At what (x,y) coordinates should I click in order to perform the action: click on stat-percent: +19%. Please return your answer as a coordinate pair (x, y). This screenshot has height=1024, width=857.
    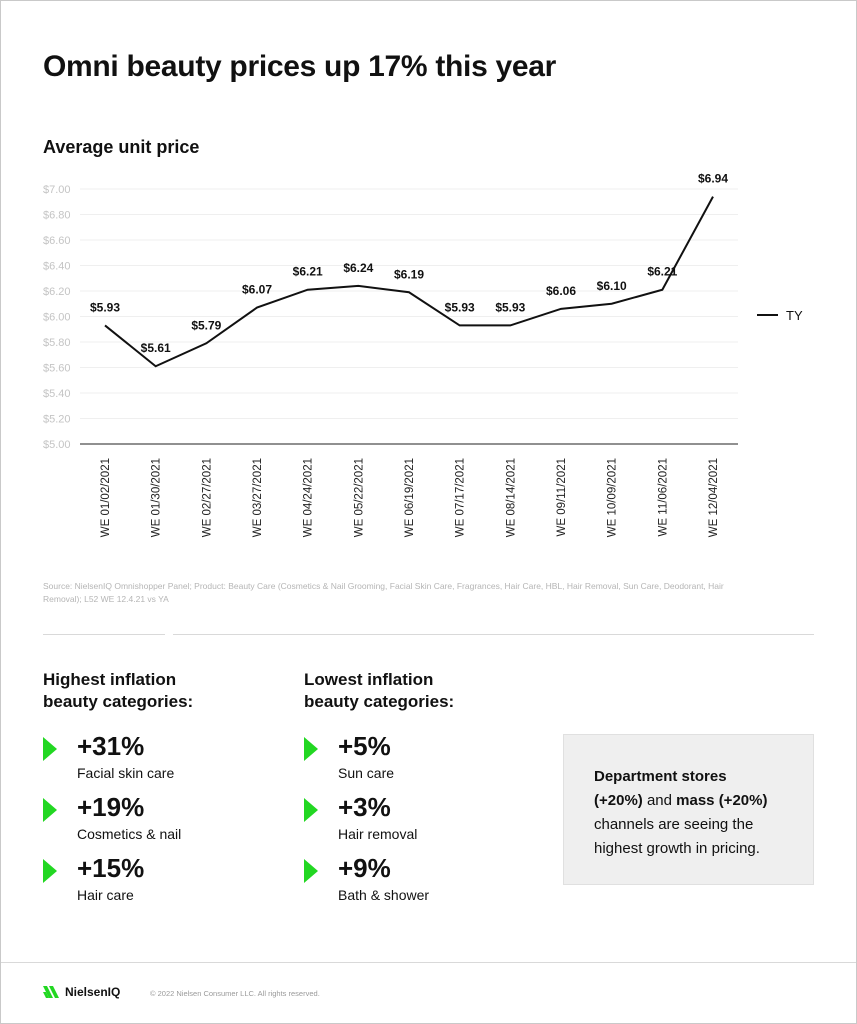
    Looking at the image, I should click on (111, 807).